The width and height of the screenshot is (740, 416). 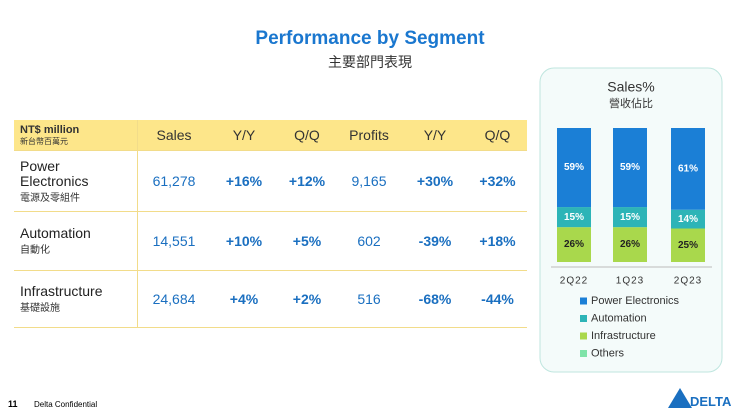 I want to click on row-header: Infrastructure 基礎設施, so click(x=76, y=299).